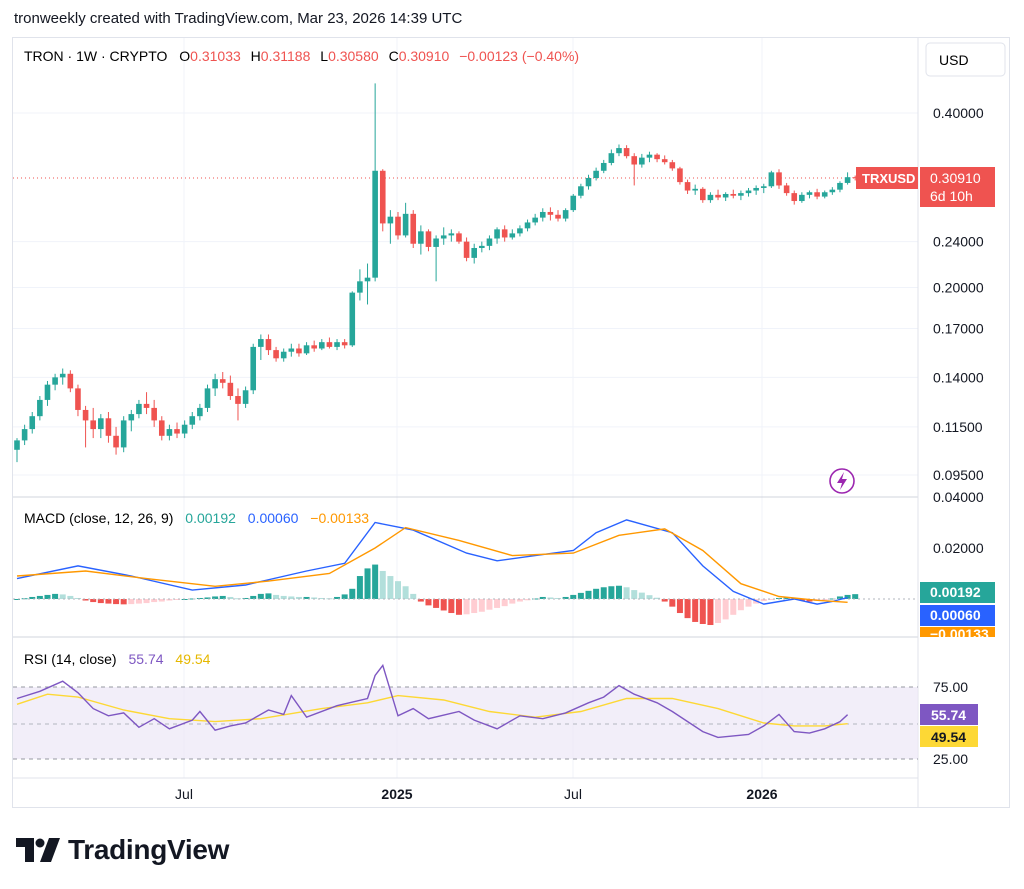 This screenshot has height=889, width=1024. What do you see at coordinates (436, 595) in the screenshot?
I see `macd-histogram` at bounding box center [436, 595].